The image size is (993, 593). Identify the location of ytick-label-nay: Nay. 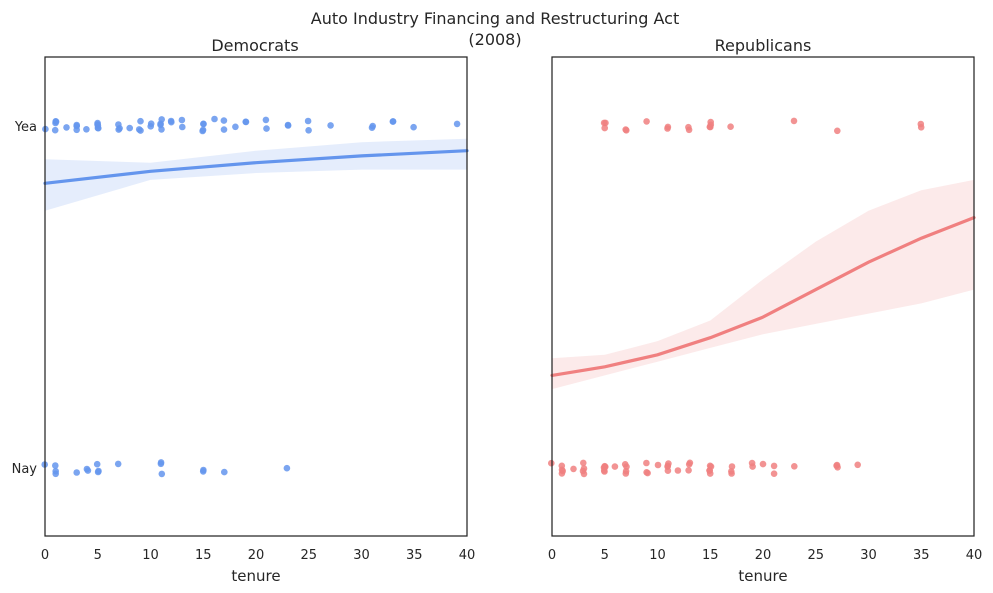
(25, 469).